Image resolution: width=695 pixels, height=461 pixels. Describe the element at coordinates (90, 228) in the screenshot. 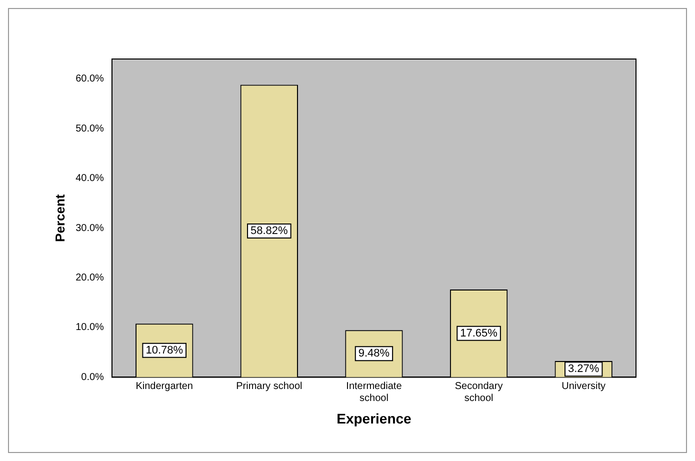

I see `y-tick-label: 30.0%` at that location.